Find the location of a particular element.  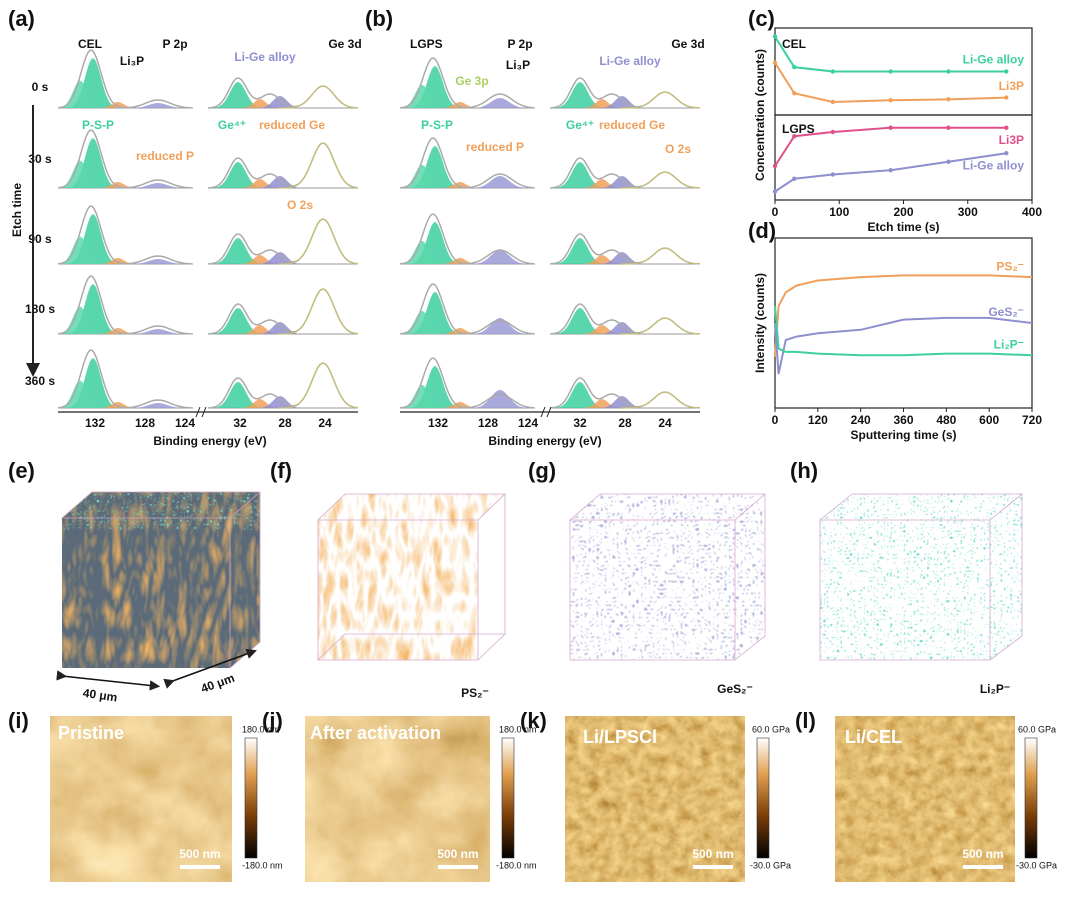

y-axis-label: Concentration (counts) is located at coordinates (760, 115).